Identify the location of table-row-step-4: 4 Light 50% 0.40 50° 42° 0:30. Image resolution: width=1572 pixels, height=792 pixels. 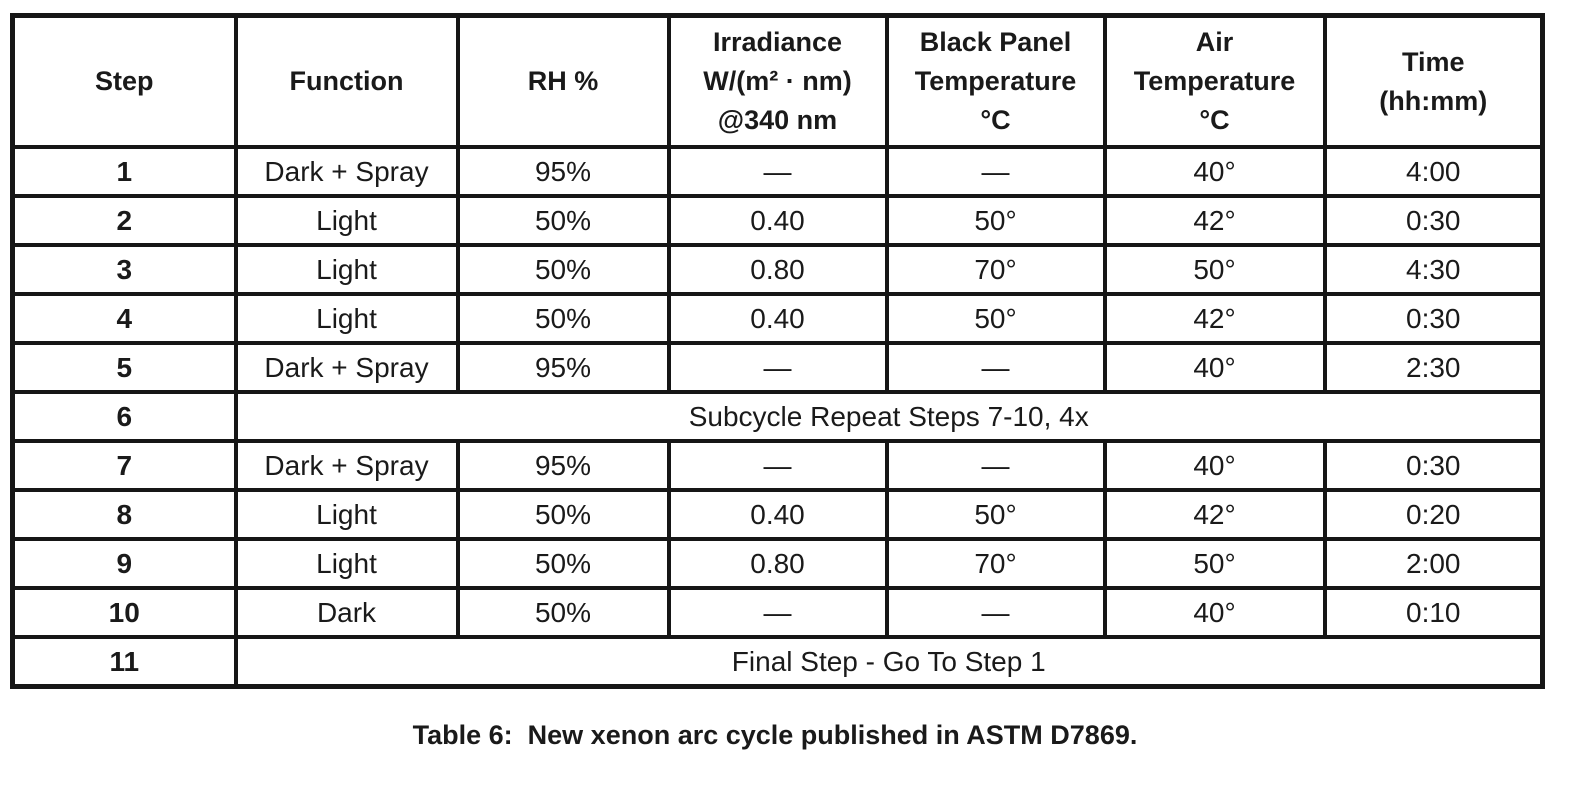
(777, 318).